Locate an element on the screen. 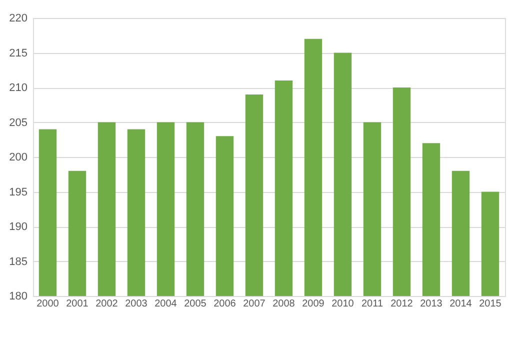 The image size is (532, 337). x-tick-label: 2009 is located at coordinates (313, 304).